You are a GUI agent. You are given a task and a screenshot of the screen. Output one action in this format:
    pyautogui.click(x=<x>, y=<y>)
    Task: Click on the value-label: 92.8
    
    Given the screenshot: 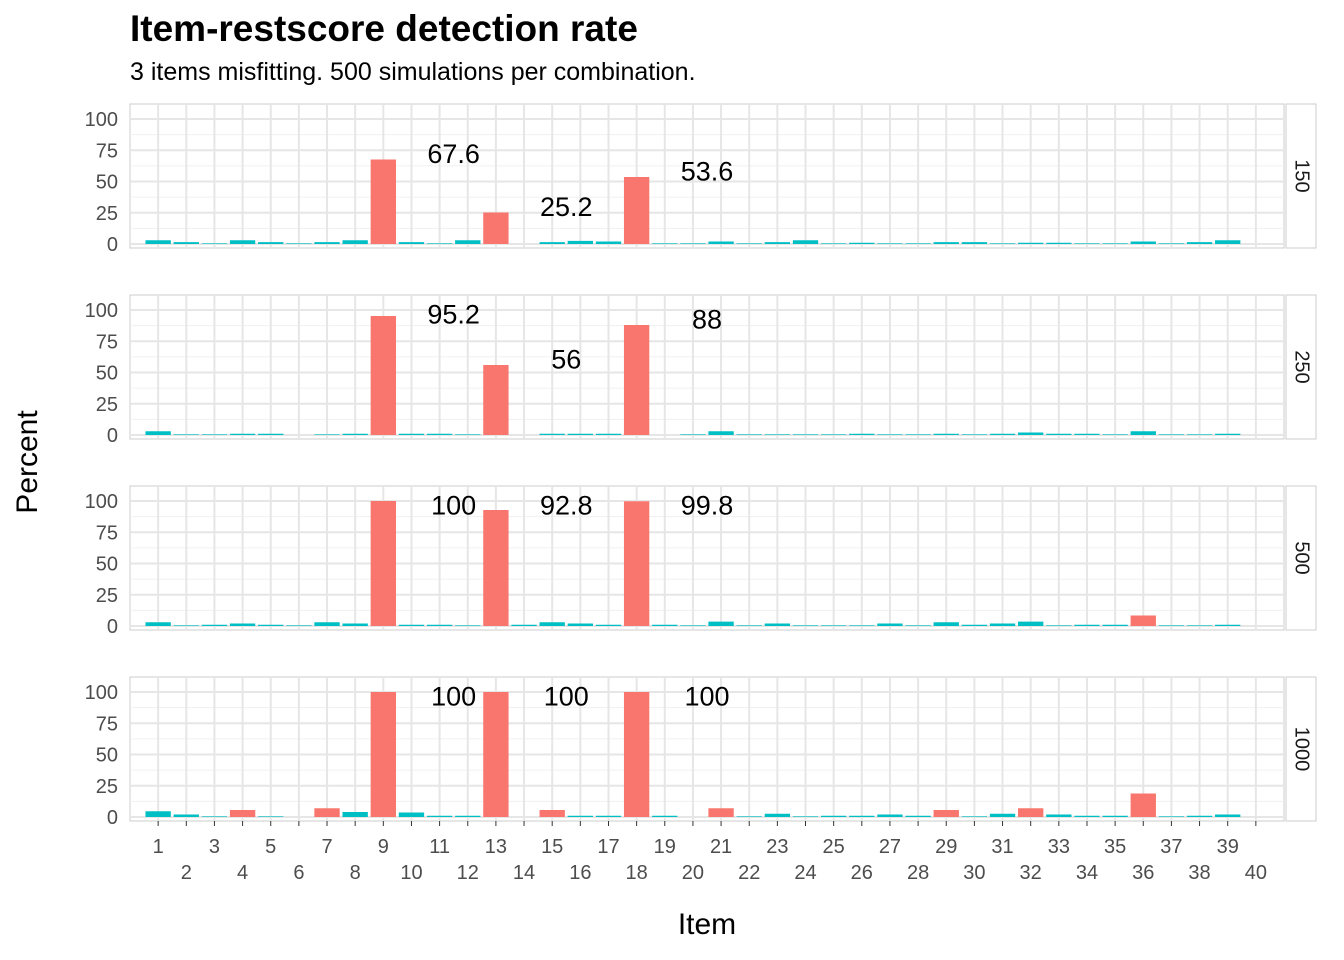 What is the action you would take?
    pyautogui.click(x=566, y=505)
    